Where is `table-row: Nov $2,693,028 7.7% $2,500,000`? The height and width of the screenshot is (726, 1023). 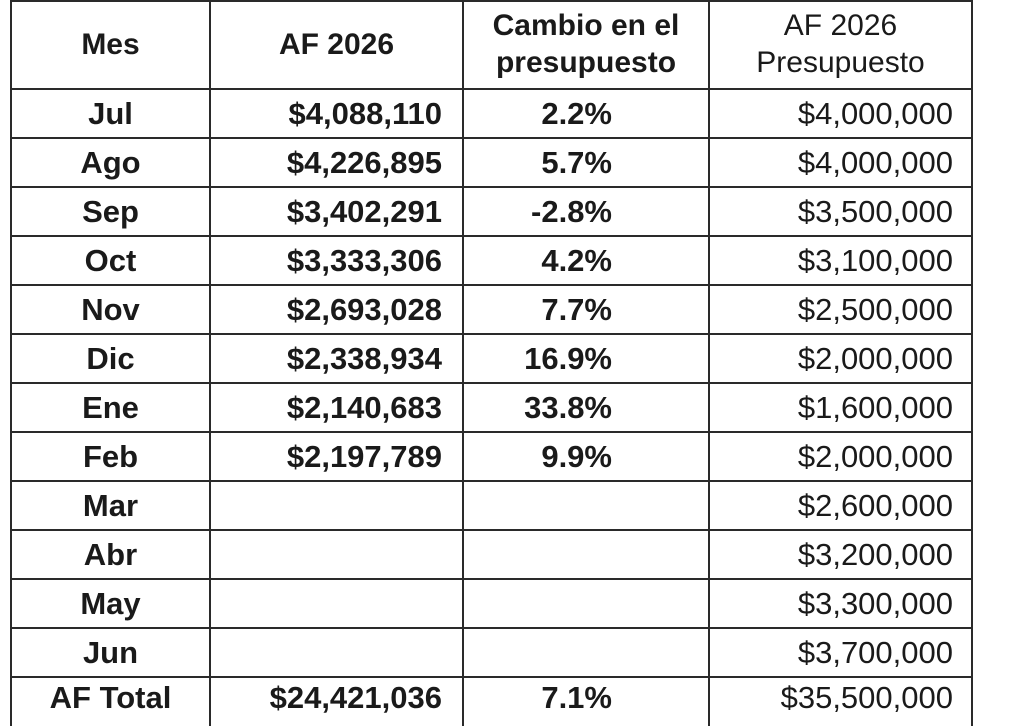 table-row: Nov $2,693,028 7.7% $2,500,000 is located at coordinates (491, 309).